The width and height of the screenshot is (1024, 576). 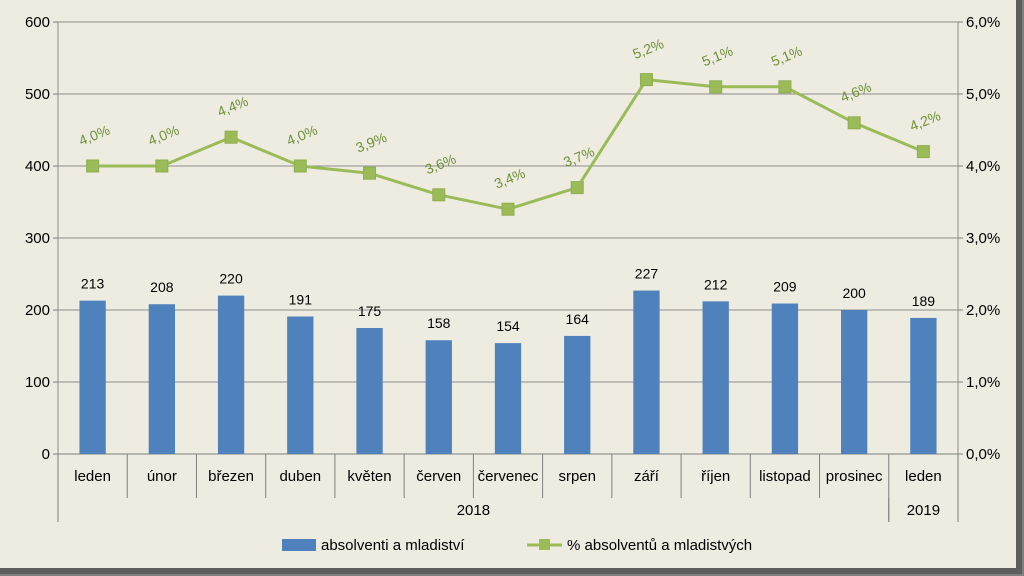 What do you see at coordinates (37, 166) in the screenshot?
I see `left-axis-tick-label: 400` at bounding box center [37, 166].